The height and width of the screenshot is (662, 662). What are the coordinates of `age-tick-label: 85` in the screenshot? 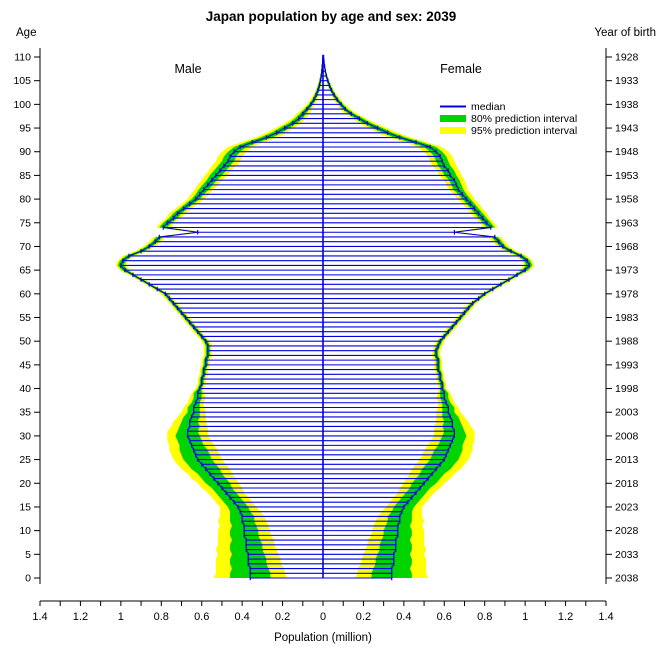 It's located at (25, 176).